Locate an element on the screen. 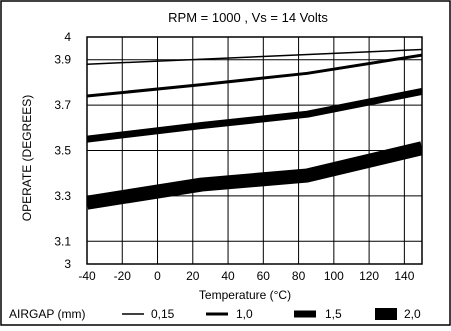 This screenshot has height=331, width=451. x-tick-label: -40 is located at coordinates (87, 276).